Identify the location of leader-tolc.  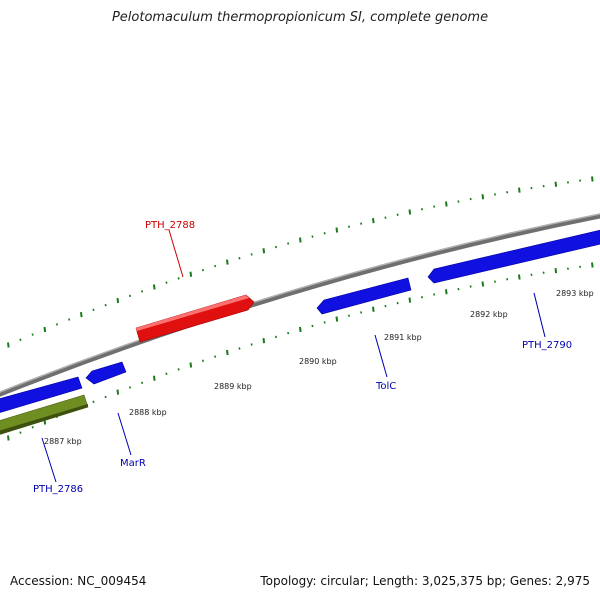
(381, 356).